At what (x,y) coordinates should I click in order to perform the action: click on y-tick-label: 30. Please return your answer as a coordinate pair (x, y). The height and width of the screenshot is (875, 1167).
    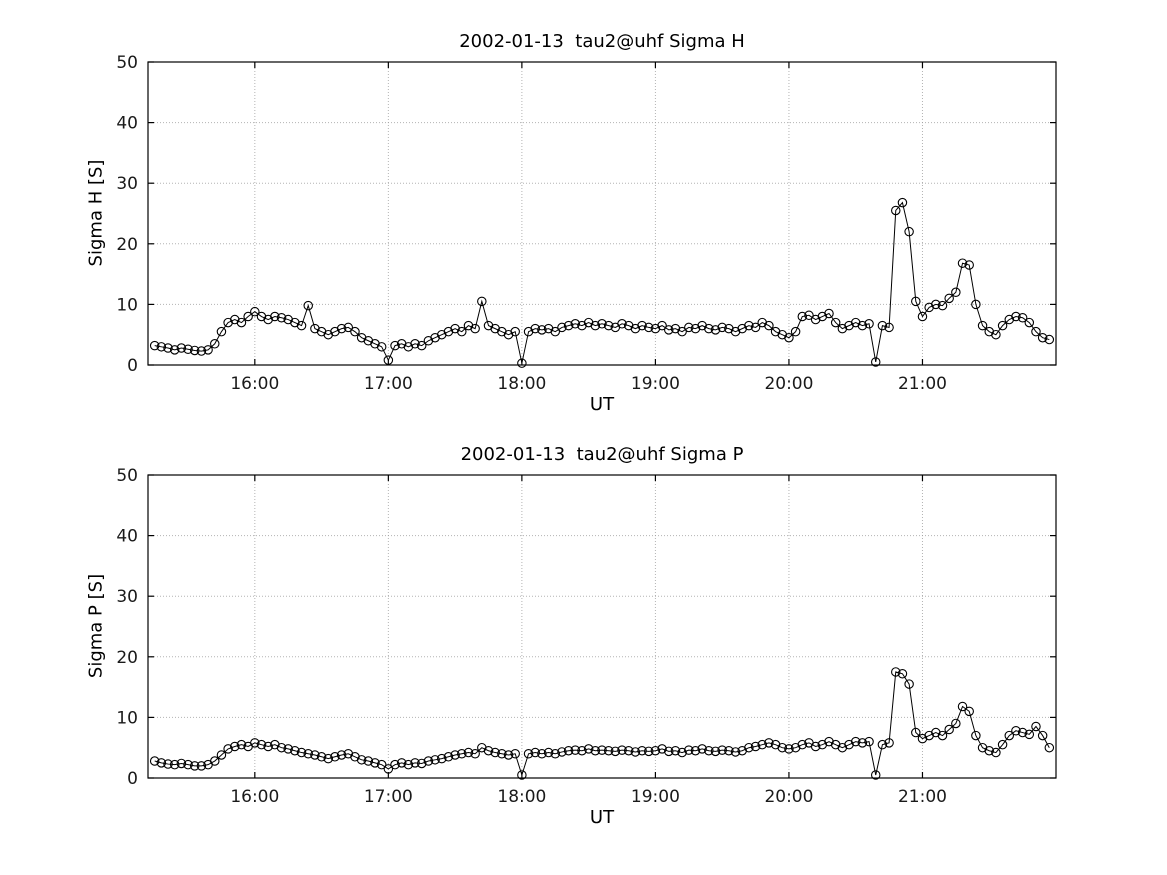
    Looking at the image, I should click on (127, 184).